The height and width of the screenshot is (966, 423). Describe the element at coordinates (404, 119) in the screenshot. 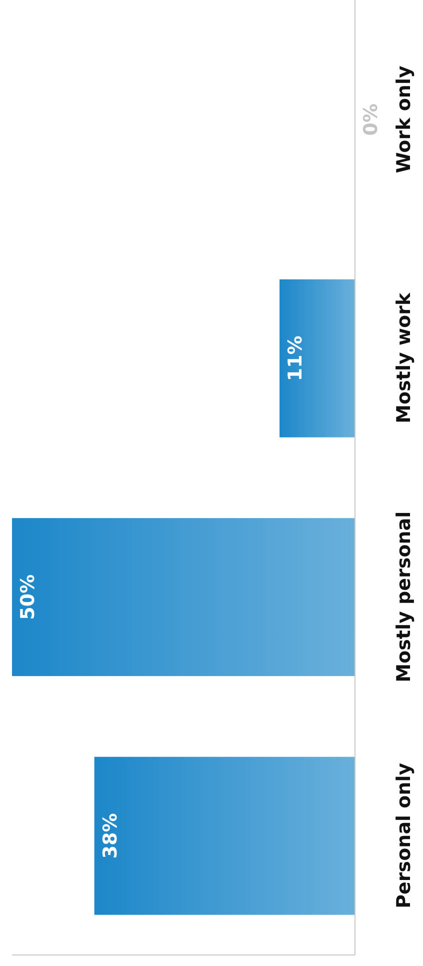

I see `y-tick-label: Work only` at that location.